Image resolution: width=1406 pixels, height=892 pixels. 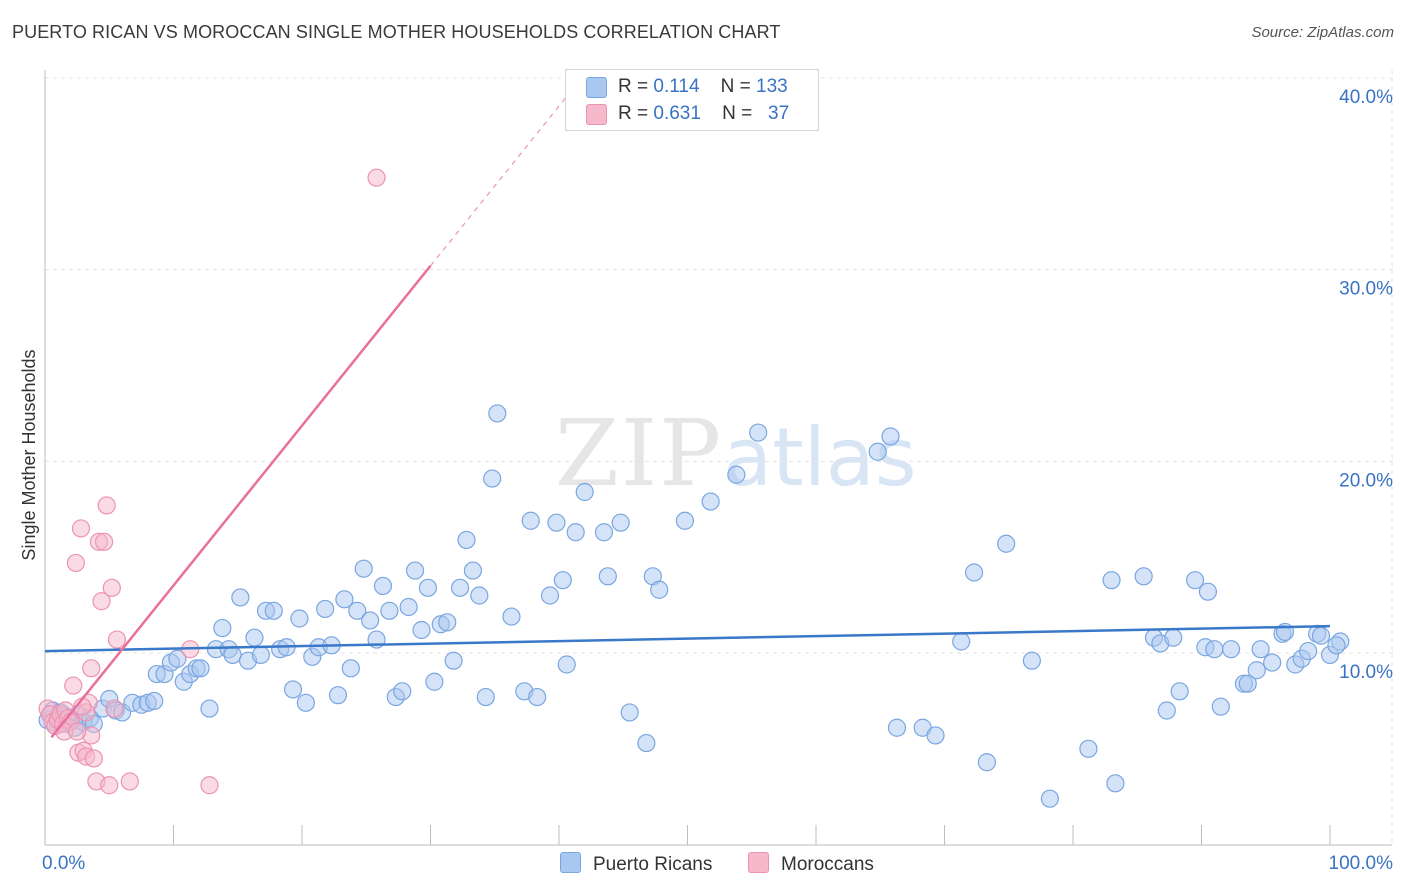 What do you see at coordinates (687, 638) in the screenshot?
I see `trend-line-puerto-ricans` at bounding box center [687, 638].